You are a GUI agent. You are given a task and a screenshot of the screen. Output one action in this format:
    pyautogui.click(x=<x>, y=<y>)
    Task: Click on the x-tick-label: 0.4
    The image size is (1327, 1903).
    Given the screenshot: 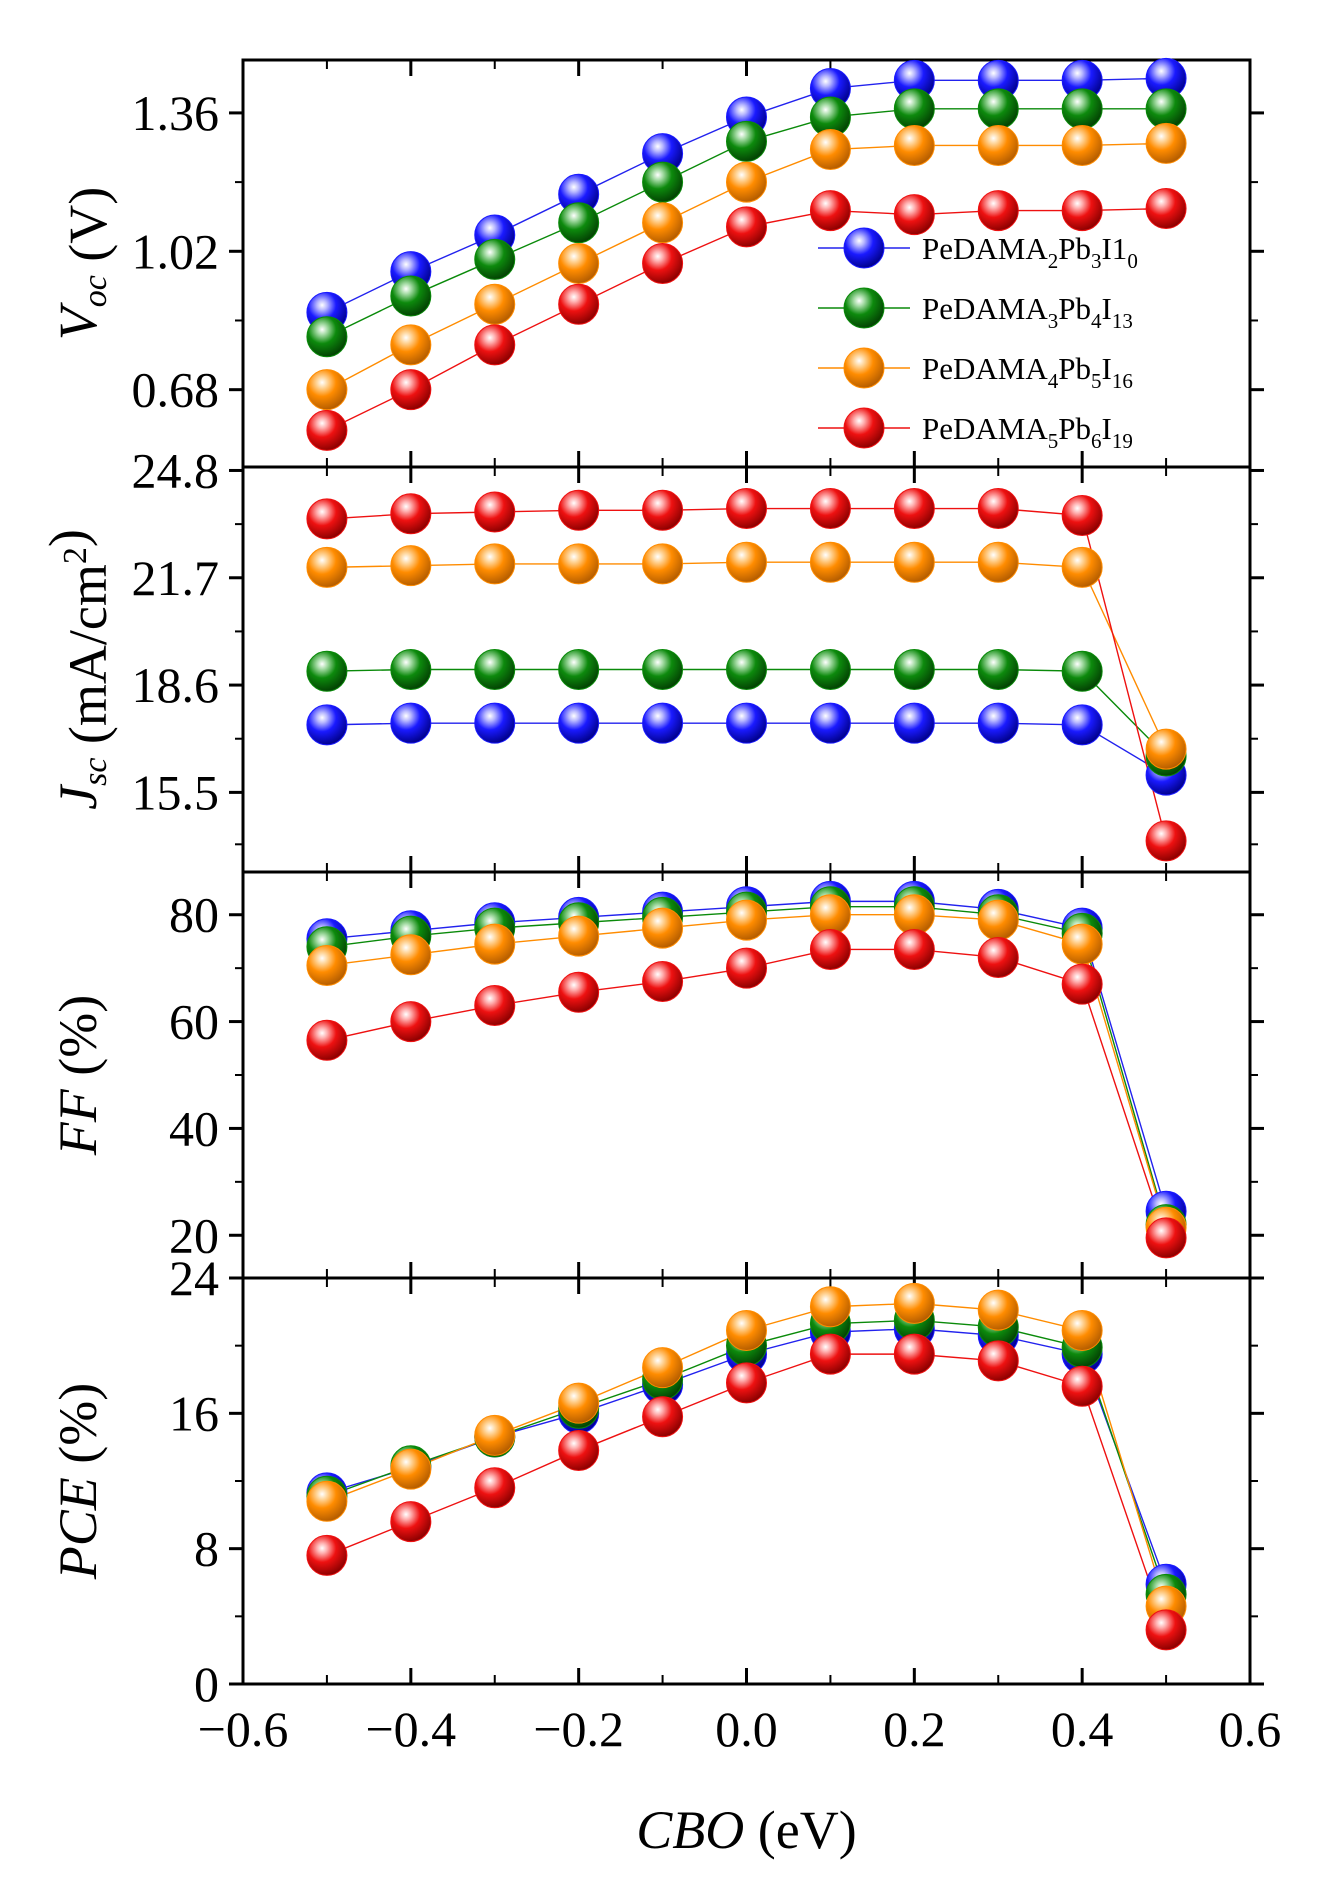 What is the action you would take?
    pyautogui.click(x=1082, y=1729)
    